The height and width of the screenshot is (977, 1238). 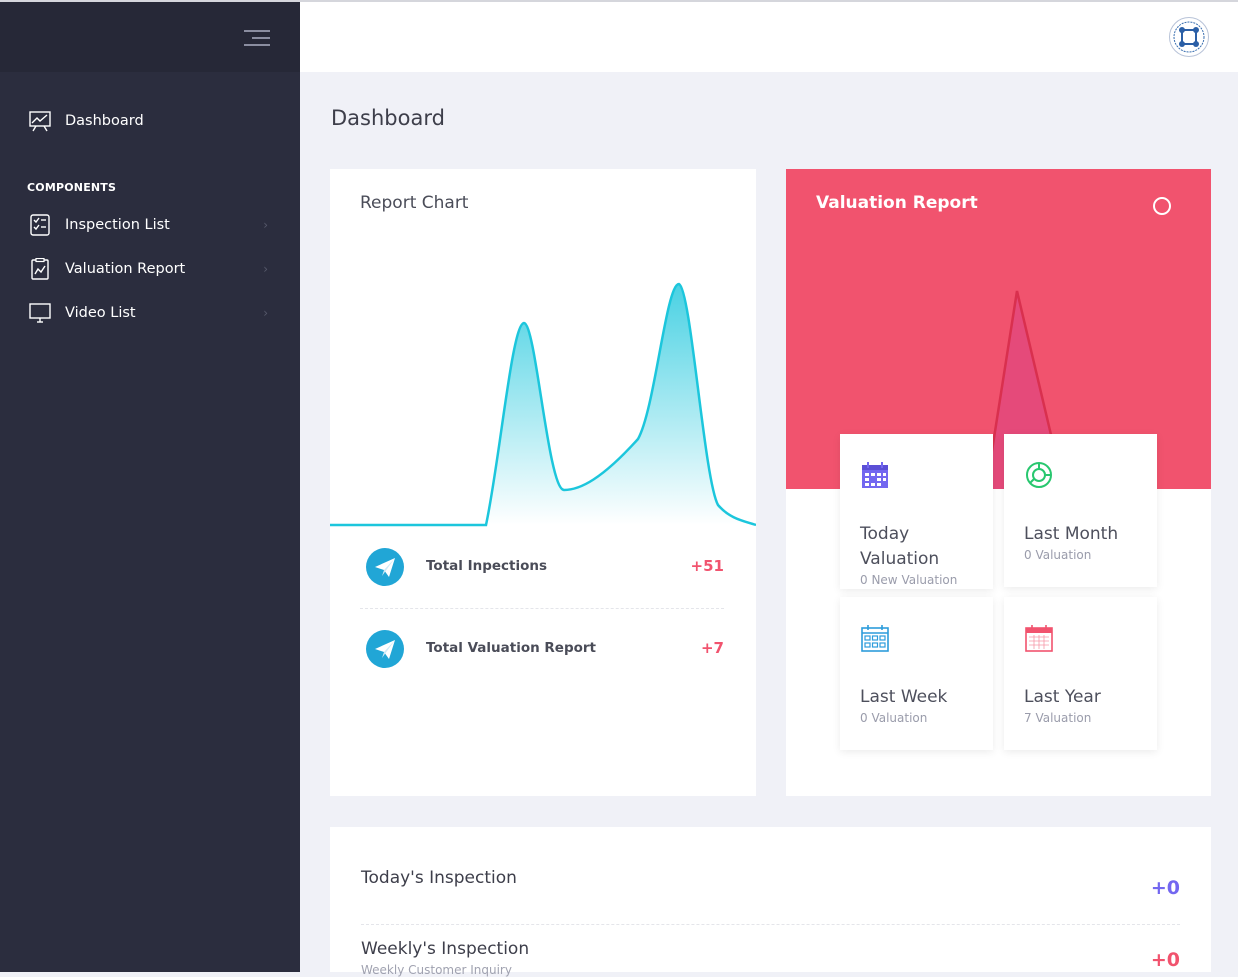 What do you see at coordinates (916, 673) in the screenshot?
I see `tile-last-week: Last Week 0 Valuation` at bounding box center [916, 673].